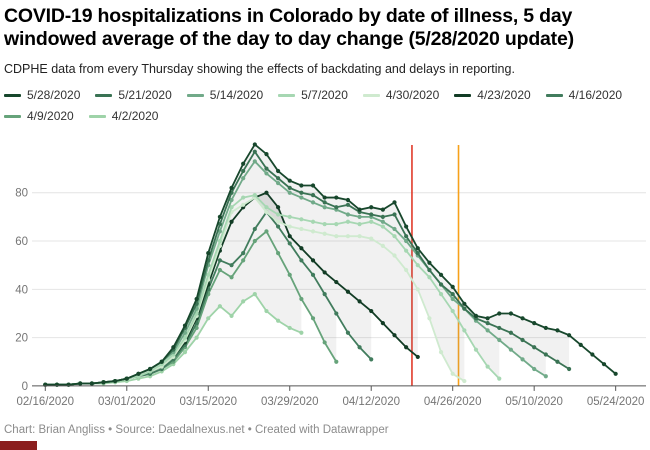  What do you see at coordinates (173, 339) in the screenshot?
I see `series-line` at bounding box center [173, 339].